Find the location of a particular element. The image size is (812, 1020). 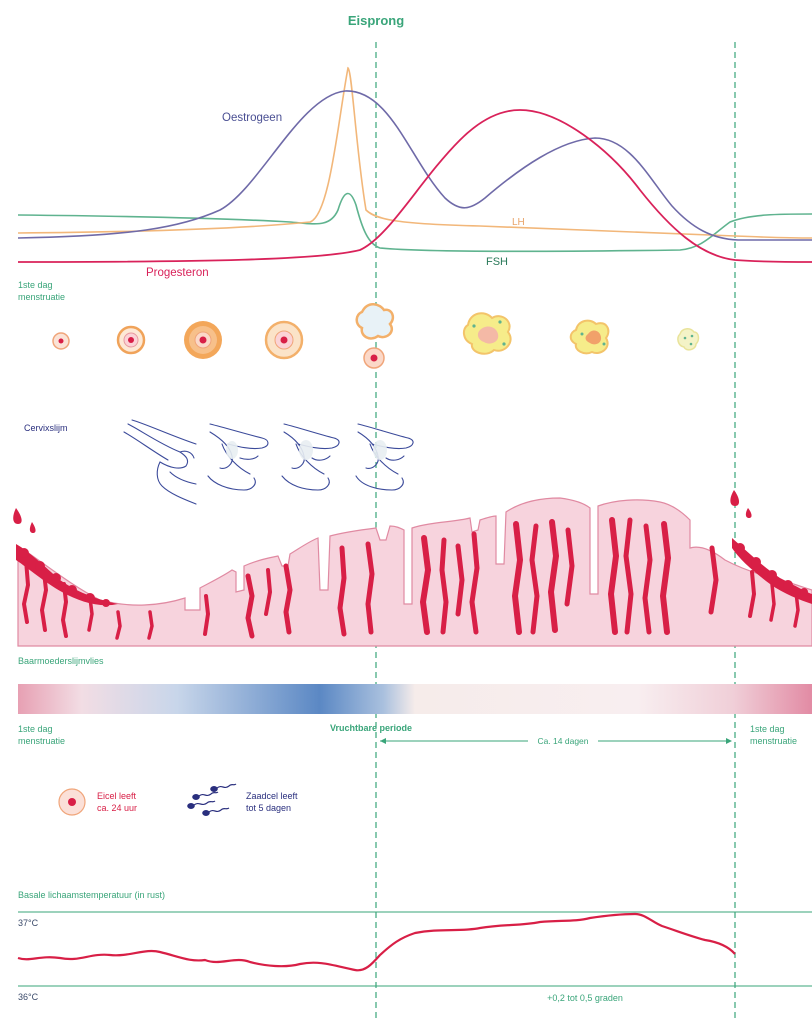

egg-legend-line2: ca. 24 uur is located at coordinates (117, 808).